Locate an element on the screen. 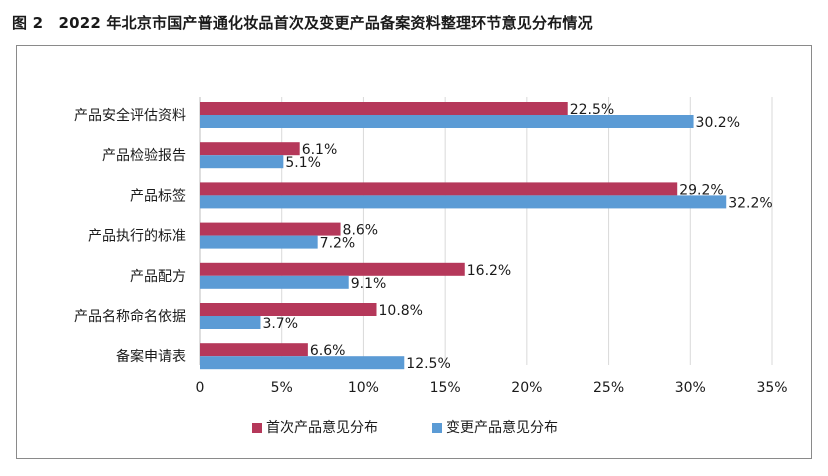  data-label-first-6: 6.6% is located at coordinates (328, 351).